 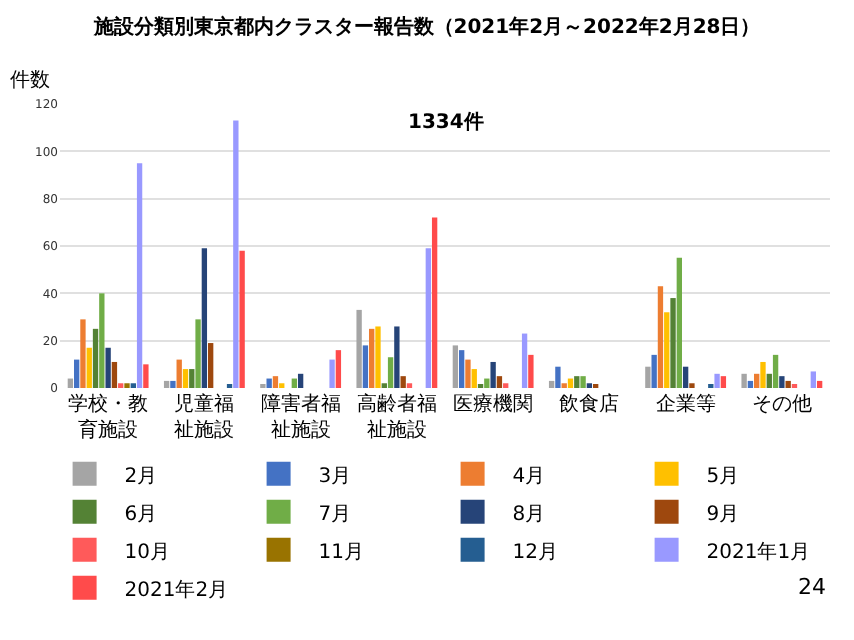 What do you see at coordinates (446, 122) in the screenshot?
I see `annotation: 1334件` at bounding box center [446, 122].